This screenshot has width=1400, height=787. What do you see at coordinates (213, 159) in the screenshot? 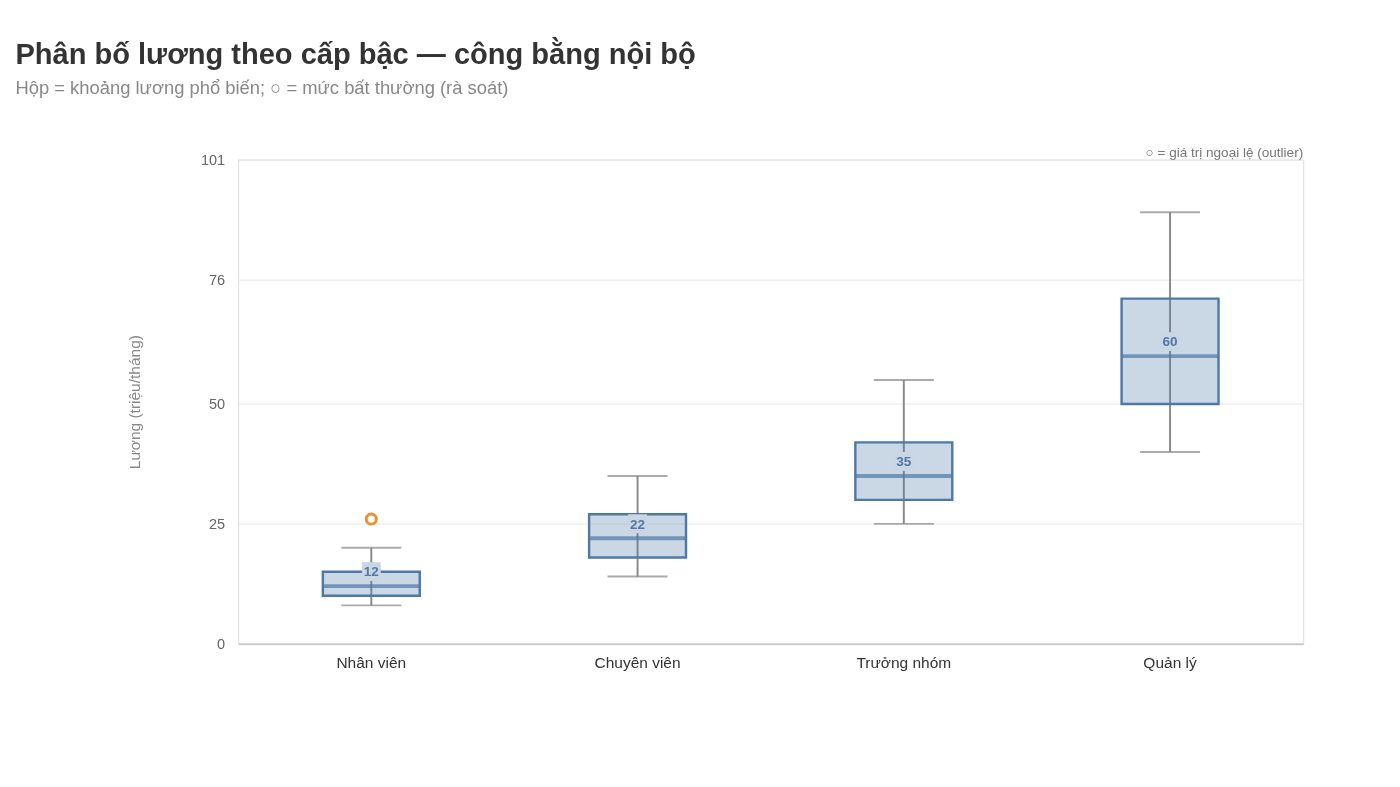
I see `y-tick-label: 101` at bounding box center [213, 159].